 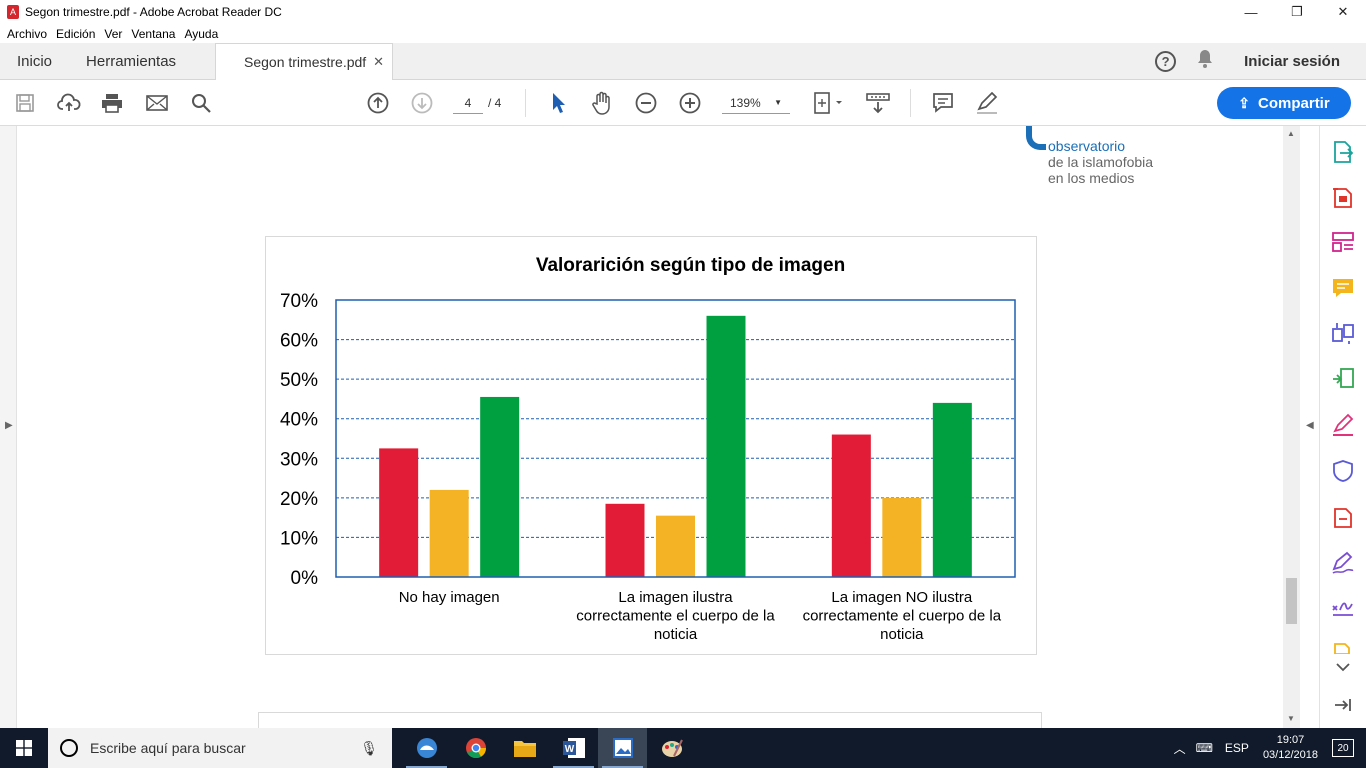 What do you see at coordinates (910, 103) in the screenshot?
I see `toolbar-divider` at bounding box center [910, 103].